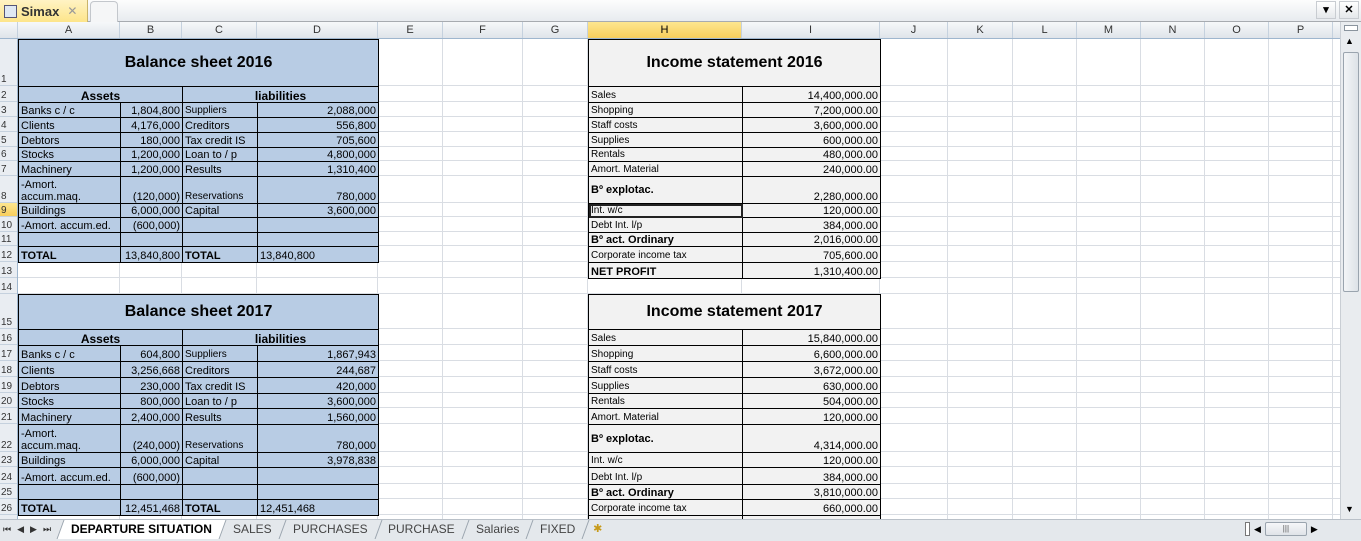 The height and width of the screenshot is (541, 1361). What do you see at coordinates (318, 401) in the screenshot?
I see `liability-value: 3,600,000` at bounding box center [318, 401].